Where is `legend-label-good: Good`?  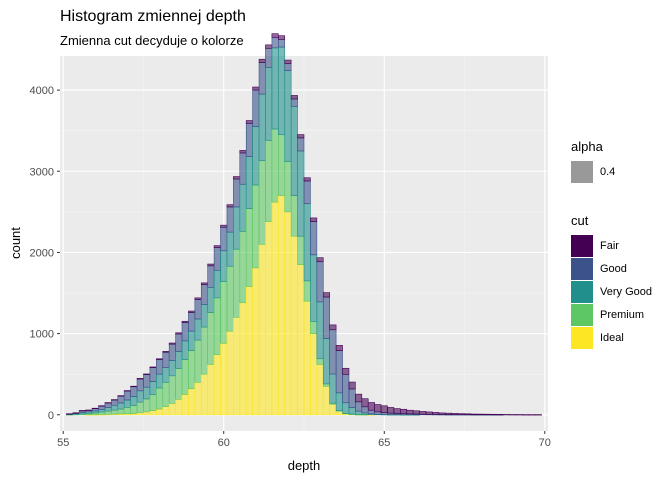 legend-label-good: Good is located at coordinates (613, 269).